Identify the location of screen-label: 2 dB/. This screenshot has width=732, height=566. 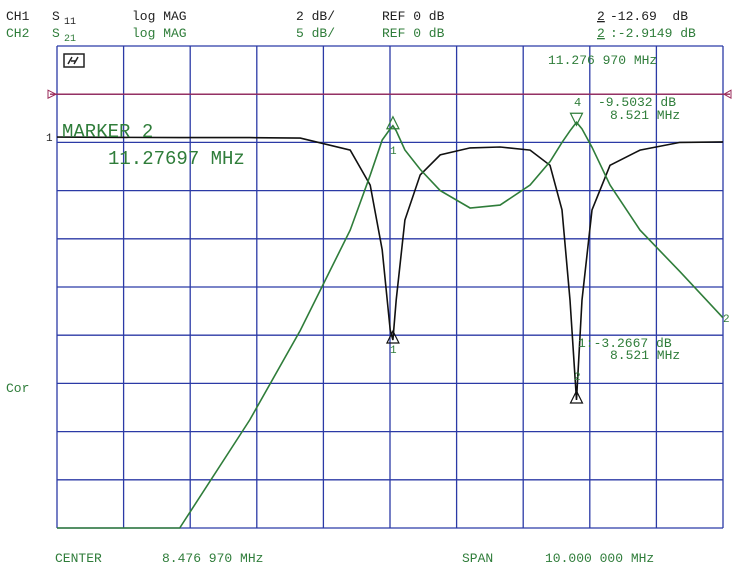
(315, 16).